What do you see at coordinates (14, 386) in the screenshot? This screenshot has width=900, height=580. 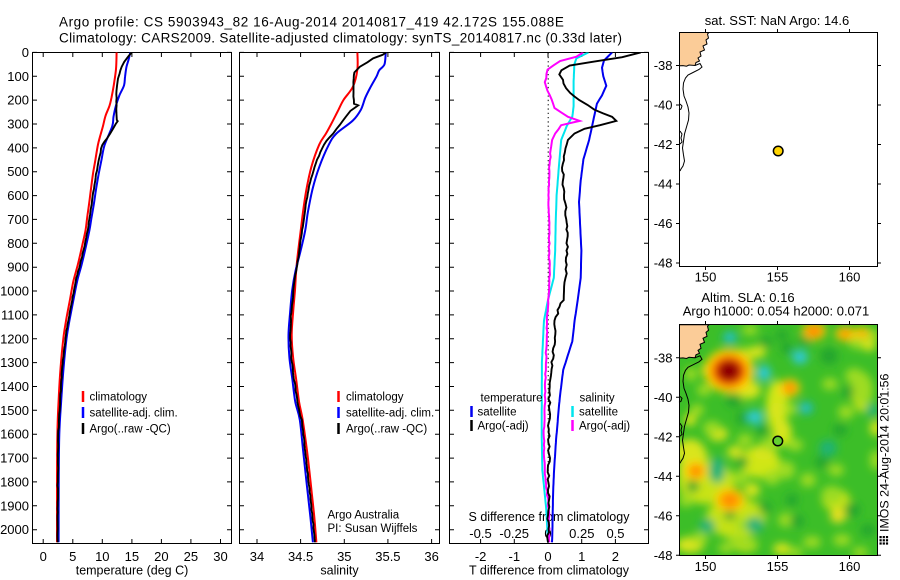 I see `svg-text: 1400` at bounding box center [14, 386].